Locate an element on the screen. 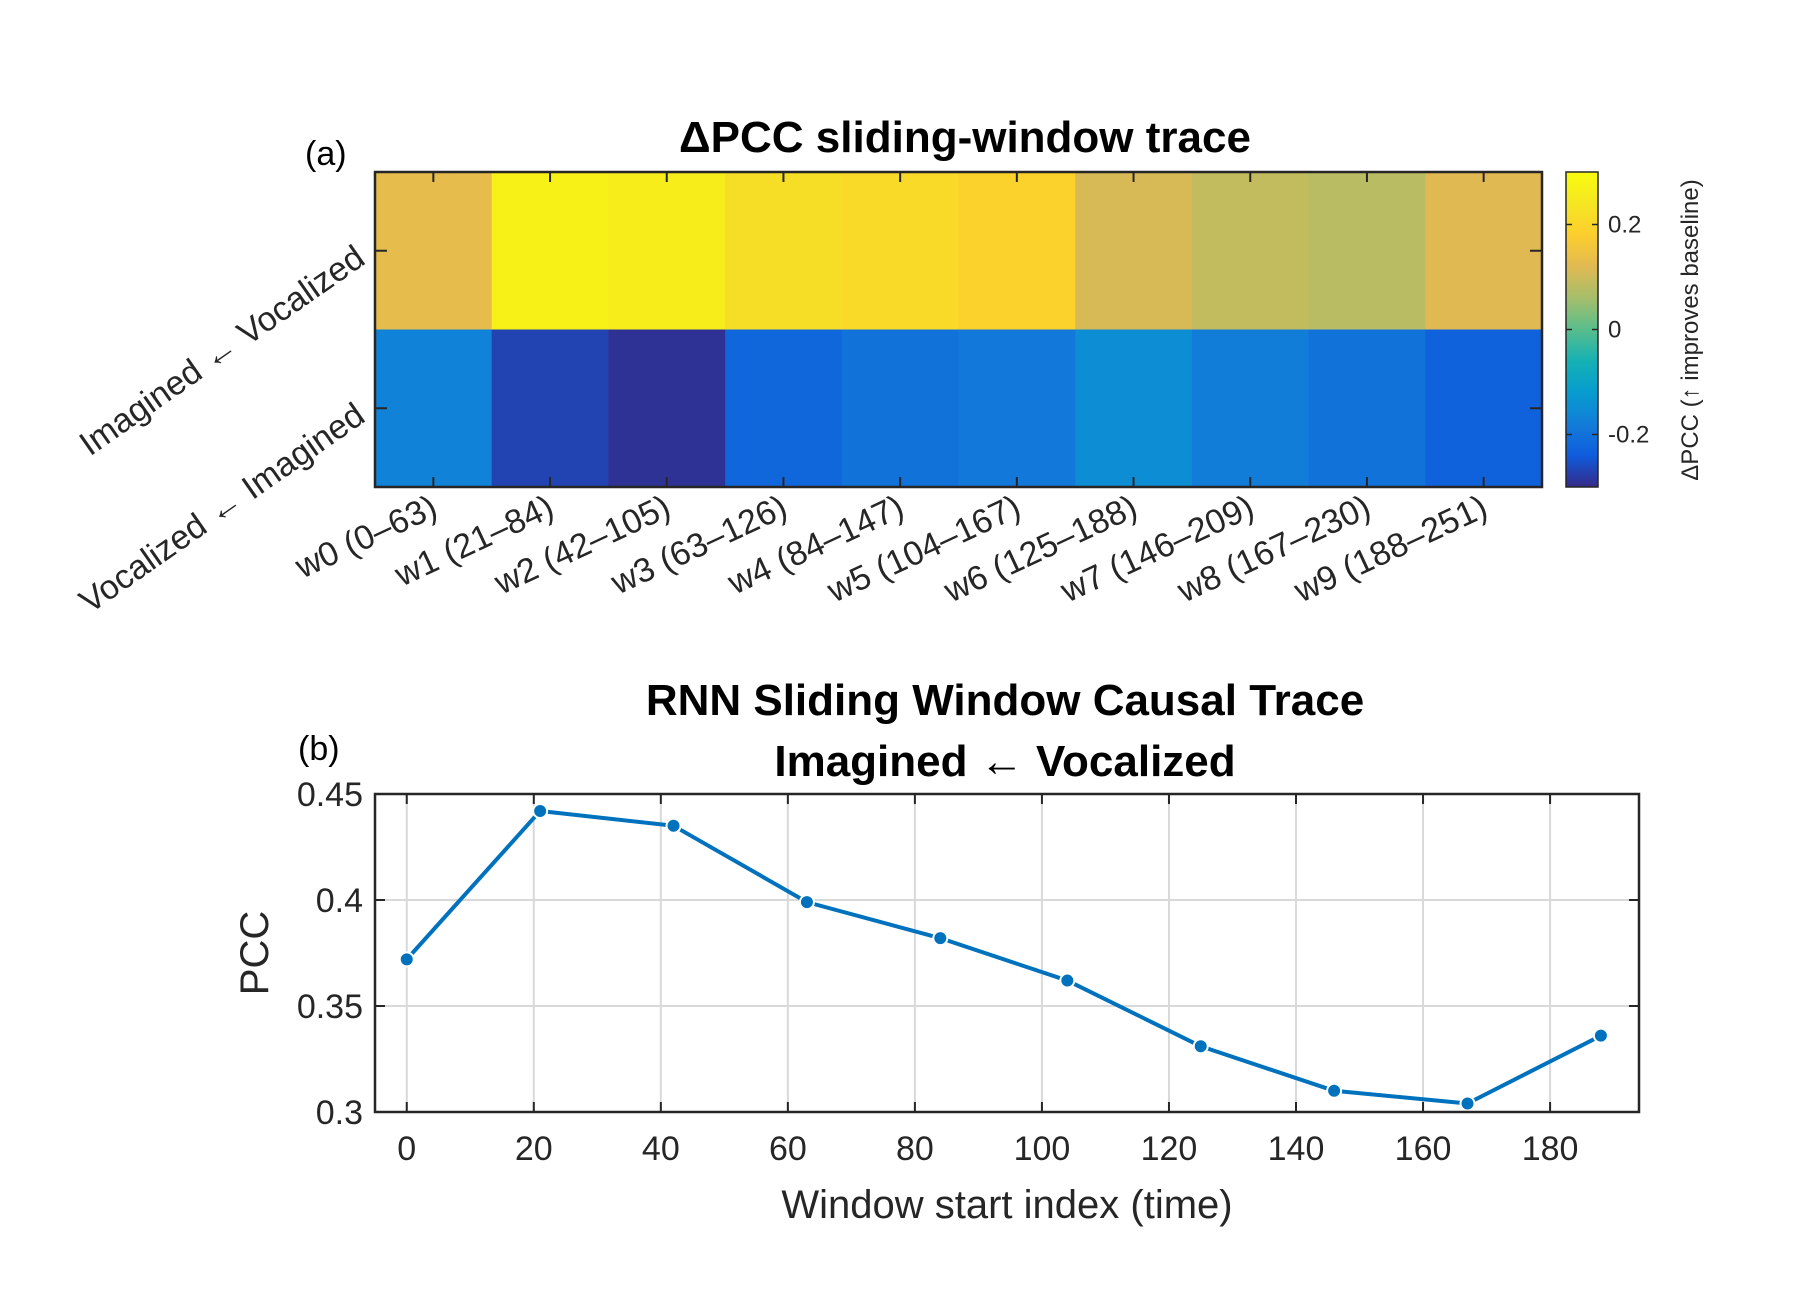 The height and width of the screenshot is (1312, 1800). colorbar-label: ΔPCC (↑ improves baseline) is located at coordinates (1690, 329).